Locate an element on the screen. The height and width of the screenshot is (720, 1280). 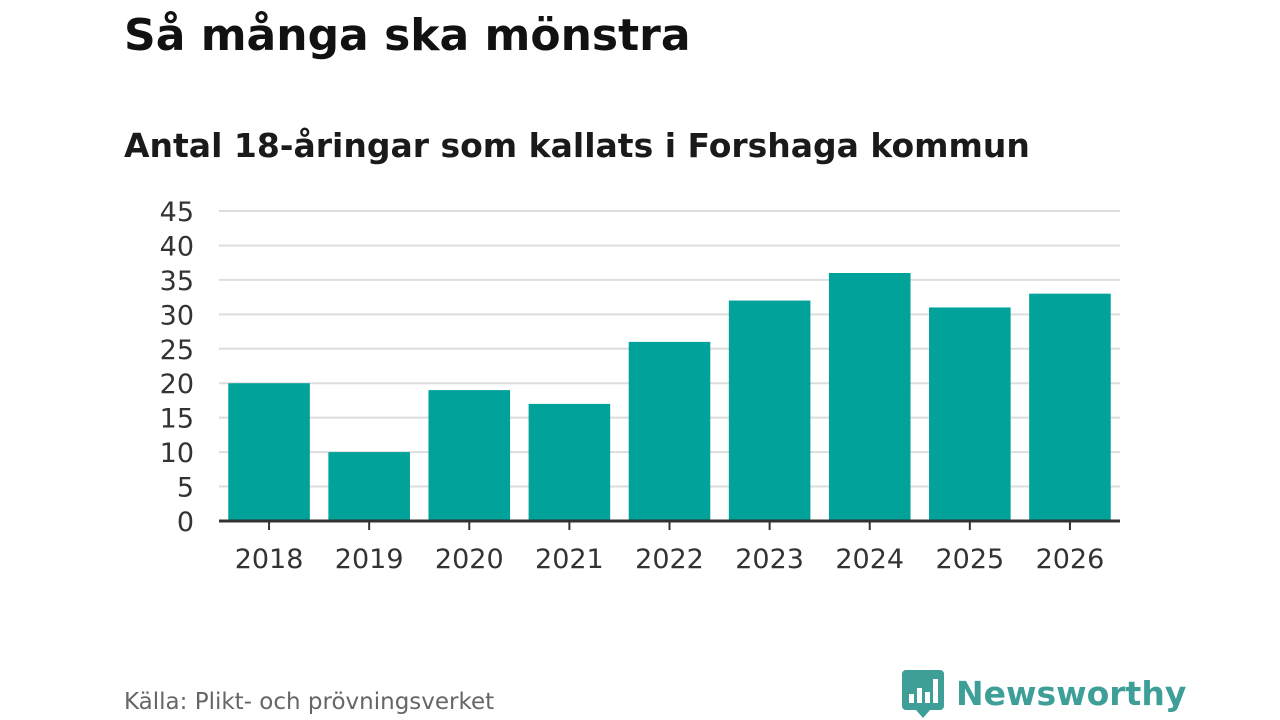
source-note: Källa: Plikt- och prövningsverket is located at coordinates (309, 702).